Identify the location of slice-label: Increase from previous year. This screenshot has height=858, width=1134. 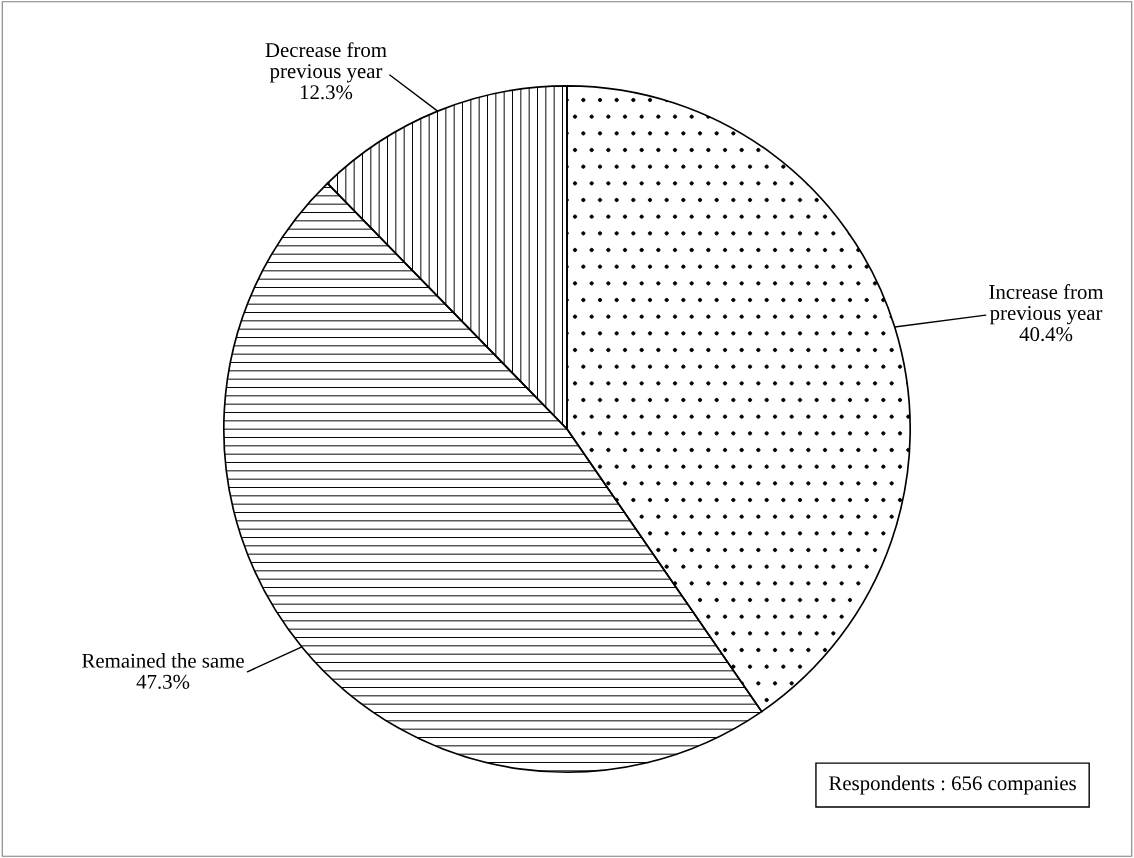
(1046, 304).